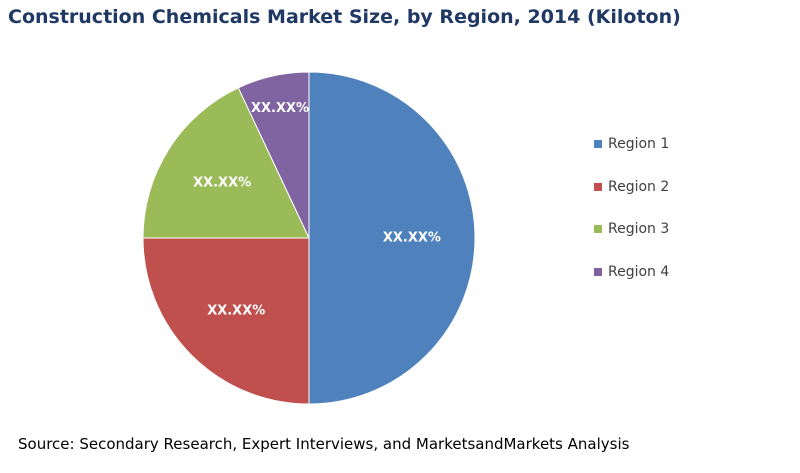 Image resolution: width=800 pixels, height=473 pixels. I want to click on legend-item-region-2: Region 2, so click(631, 187).